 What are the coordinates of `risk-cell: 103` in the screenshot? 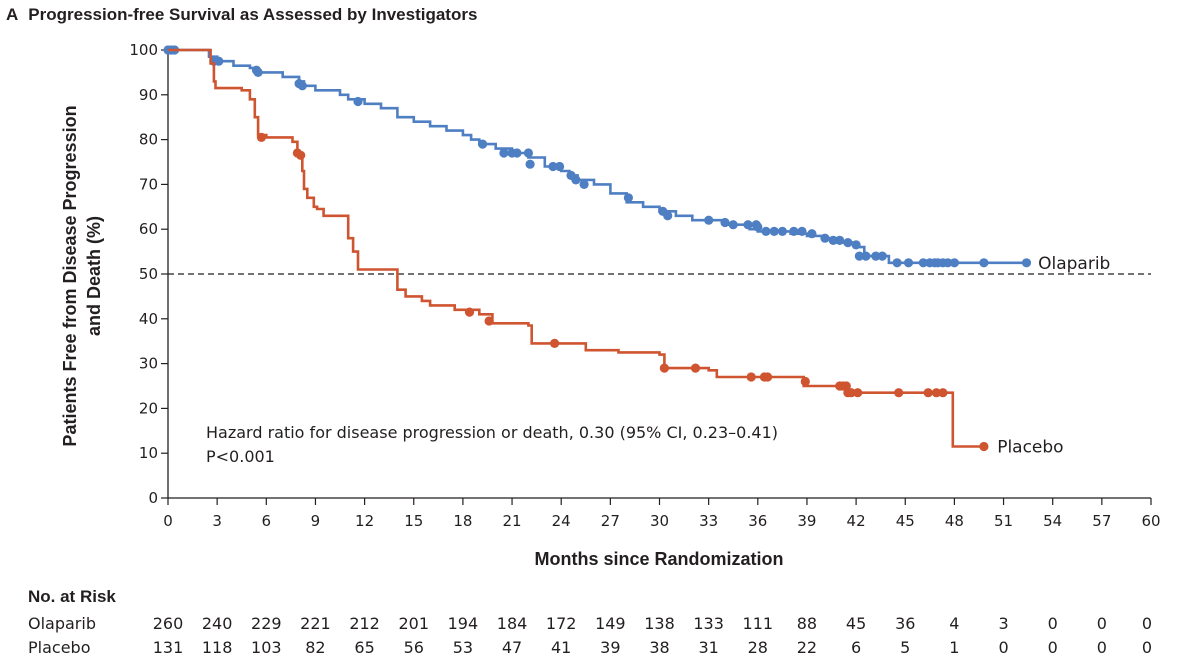 It's located at (266, 647).